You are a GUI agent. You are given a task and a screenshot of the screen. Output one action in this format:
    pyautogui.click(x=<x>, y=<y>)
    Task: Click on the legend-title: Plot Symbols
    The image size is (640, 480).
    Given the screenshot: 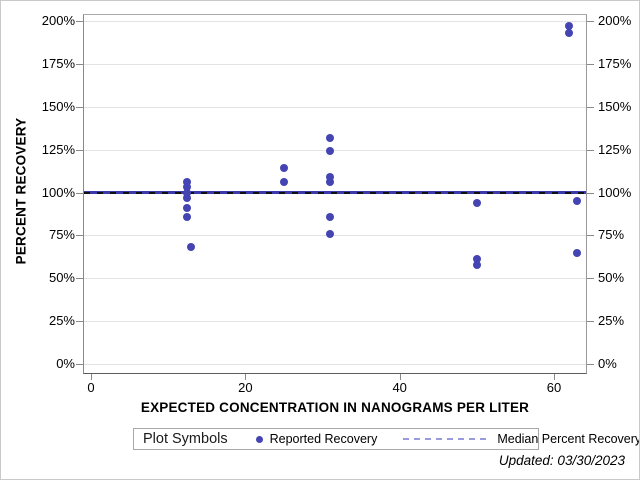 What is the action you would take?
    pyautogui.click(x=185, y=439)
    